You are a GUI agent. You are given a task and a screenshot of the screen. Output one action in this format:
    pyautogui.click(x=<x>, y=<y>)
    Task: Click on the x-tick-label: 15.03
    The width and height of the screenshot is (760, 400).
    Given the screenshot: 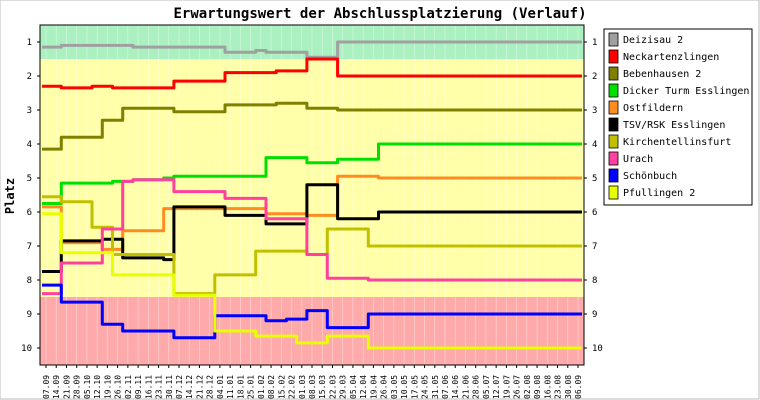 What is the action you would take?
    pyautogui.click(x=322, y=387)
    